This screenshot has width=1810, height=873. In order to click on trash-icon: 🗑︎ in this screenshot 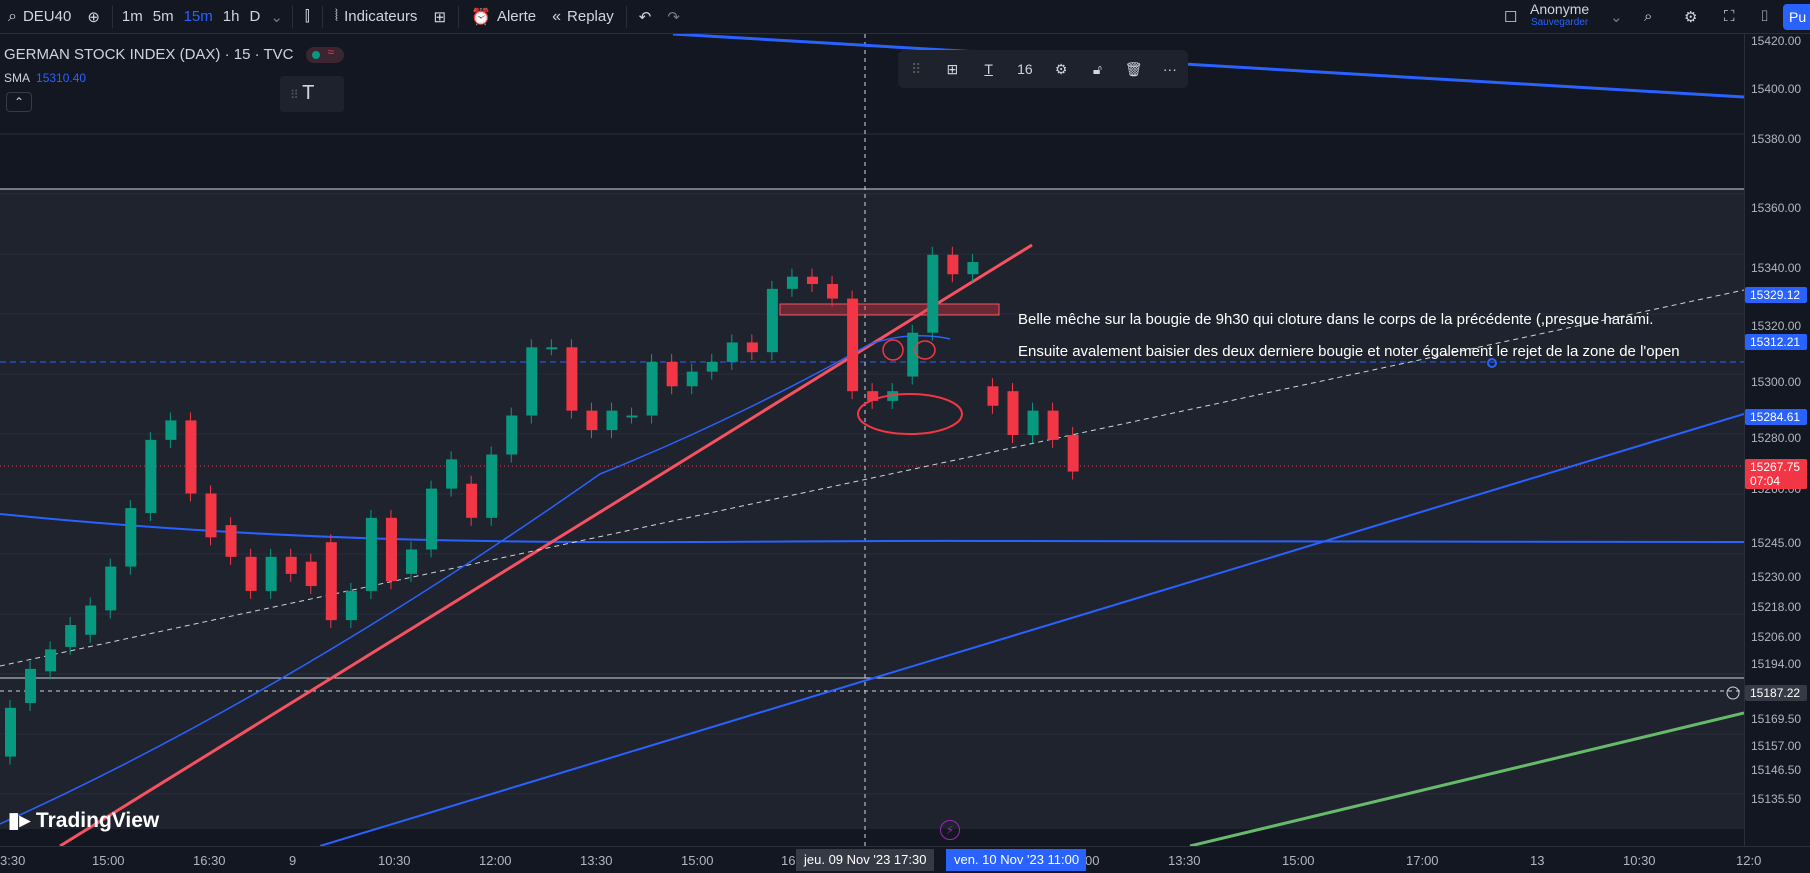, I will do `click(1133, 68)`.